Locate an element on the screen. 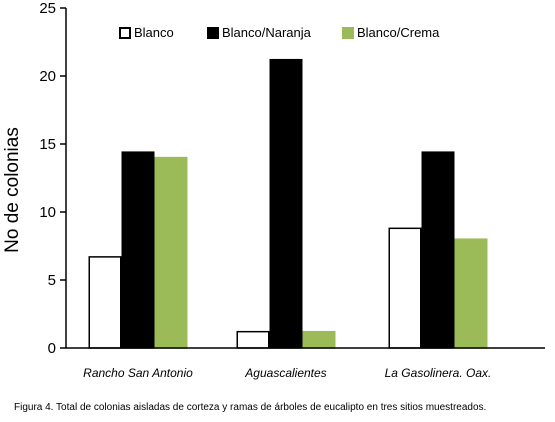 The height and width of the screenshot is (422, 555). legend: Blanco Blanco/Naranja Blanco/Crema is located at coordinates (279, 32).